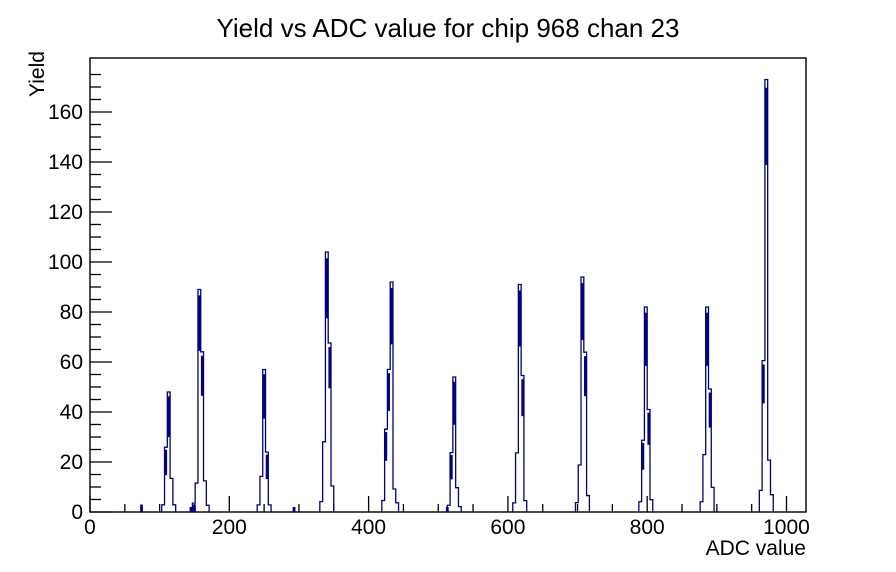 This screenshot has height=572, width=896. What do you see at coordinates (65, 212) in the screenshot?
I see `y-axis-tick-label: 120` at bounding box center [65, 212].